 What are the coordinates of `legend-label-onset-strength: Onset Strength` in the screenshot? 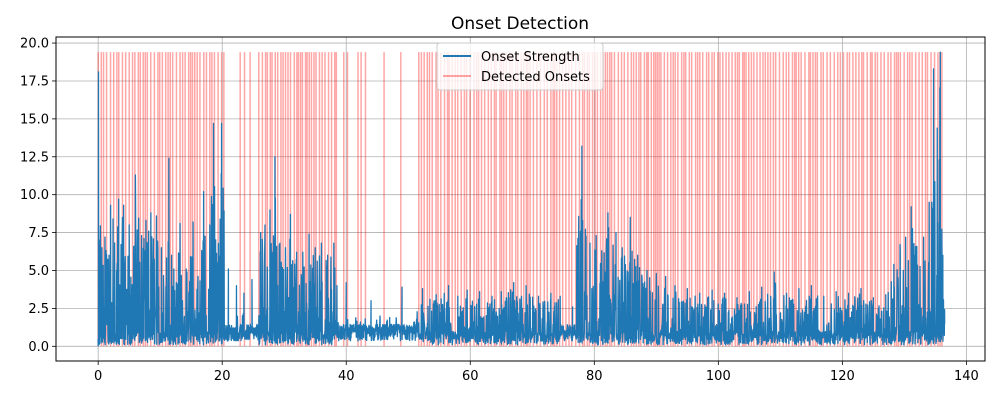 It's located at (530, 57).